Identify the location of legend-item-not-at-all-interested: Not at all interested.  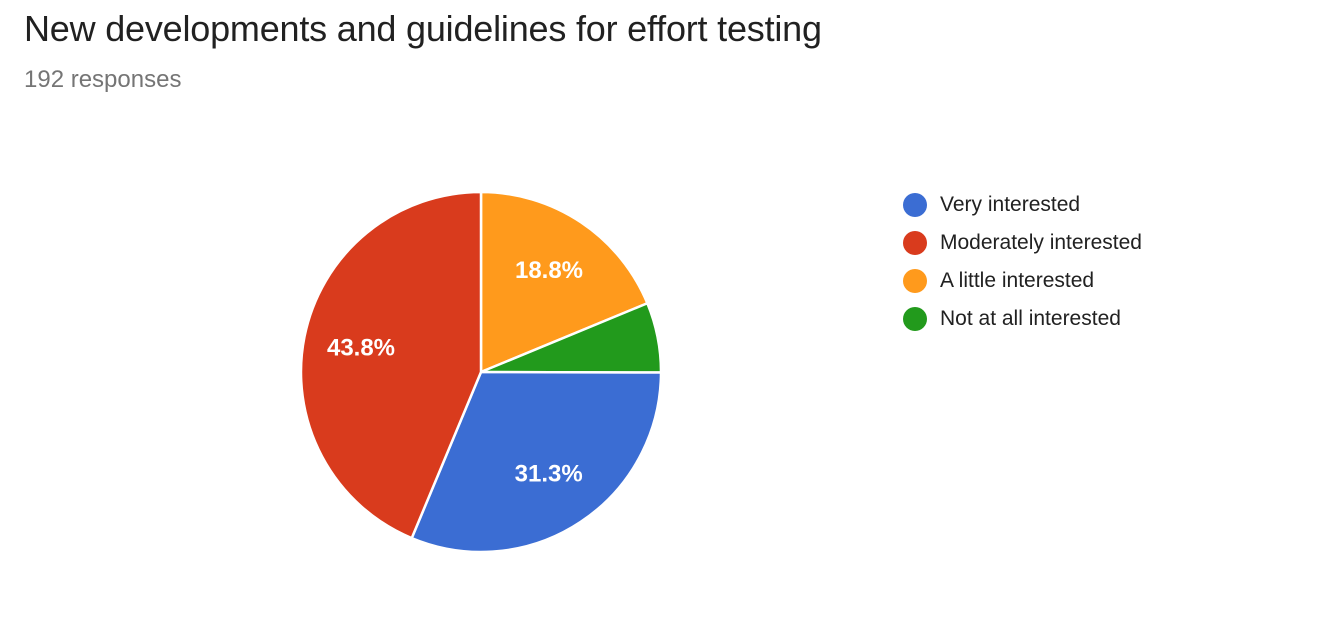
(1022, 318).